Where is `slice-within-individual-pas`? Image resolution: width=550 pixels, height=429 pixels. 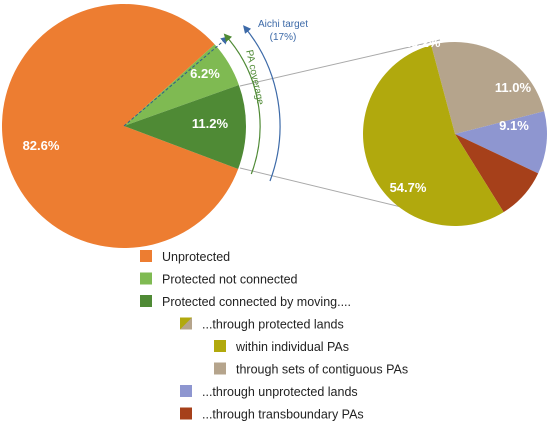
slice-within-individual-pas is located at coordinates (433, 135).